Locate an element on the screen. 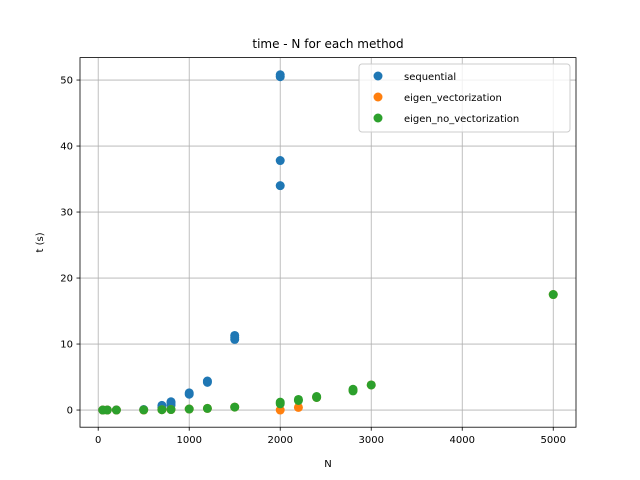 The width and height of the screenshot is (640, 480). legend-marker-eigen-no-vectorization is located at coordinates (378, 118).